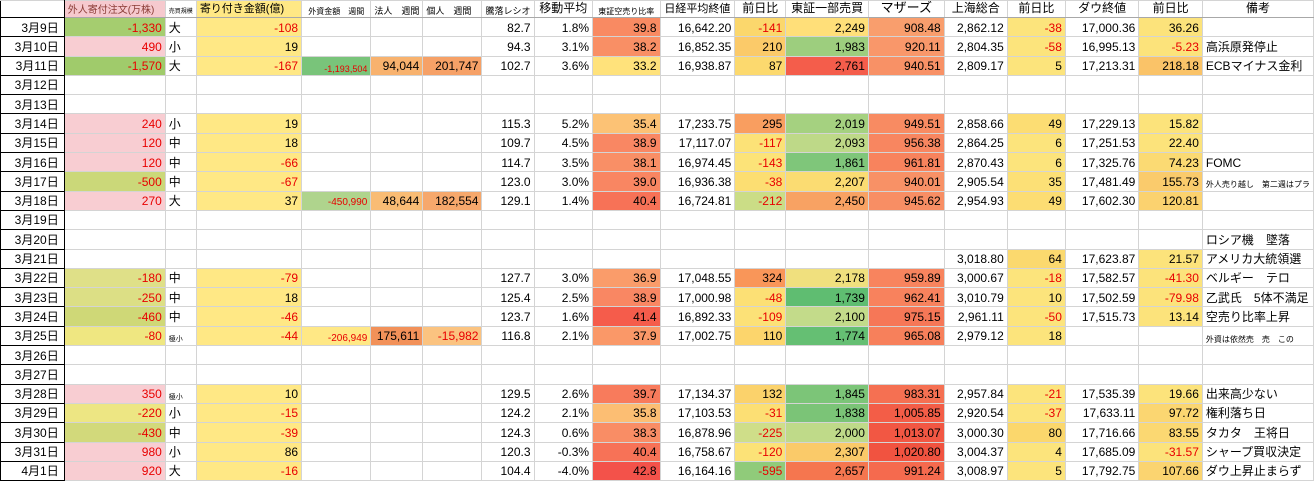 Image resolution: width=1314 pixels, height=482 pixels. What do you see at coordinates (827, 297) in the screenshot?
I see `cell-tse_value: 1,739` at bounding box center [827, 297].